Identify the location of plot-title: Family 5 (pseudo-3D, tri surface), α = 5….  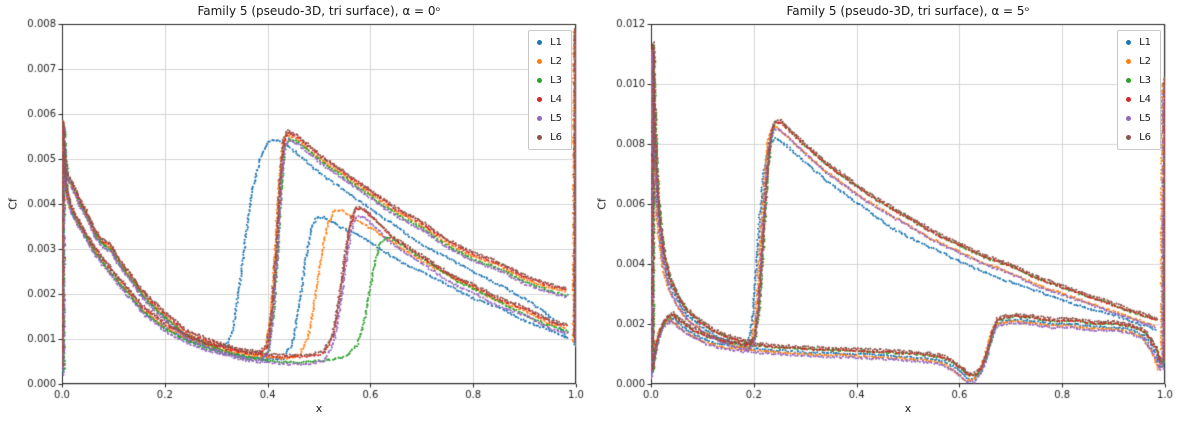
(908, 11).